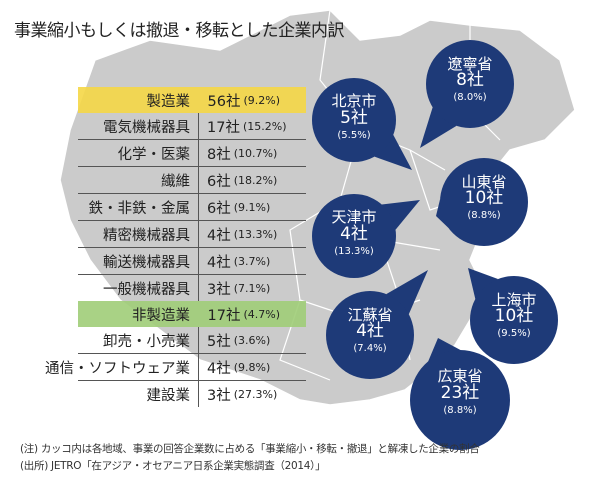 Image resolution: width=600 pixels, height=492 pixels. What do you see at coordinates (255, 180) in the screenshot?
I see `percentage: (18.2%)` at bounding box center [255, 180].